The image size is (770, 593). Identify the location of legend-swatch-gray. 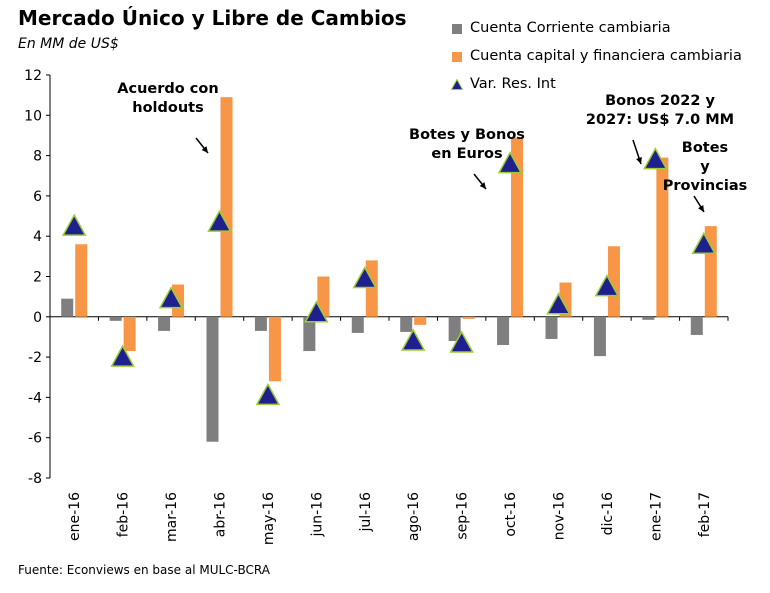
(457, 29).